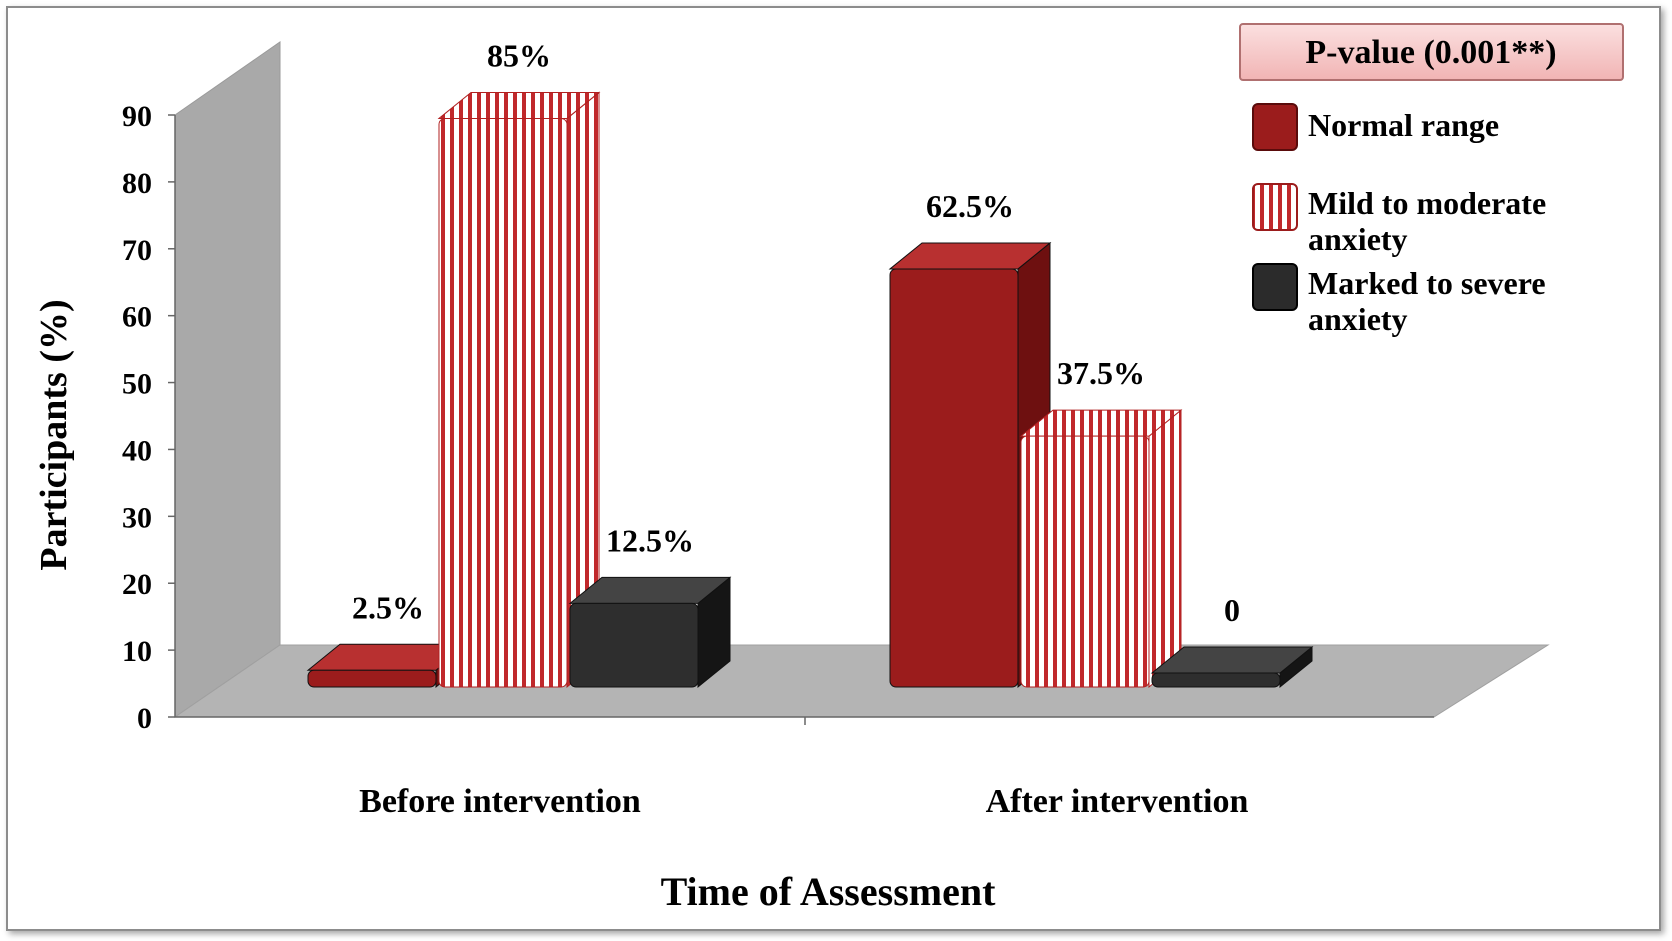 The width and height of the screenshot is (1672, 941). Describe the element at coordinates (1358, 319) in the screenshot. I see `legend-label-marked-line2: anxiety` at that location.